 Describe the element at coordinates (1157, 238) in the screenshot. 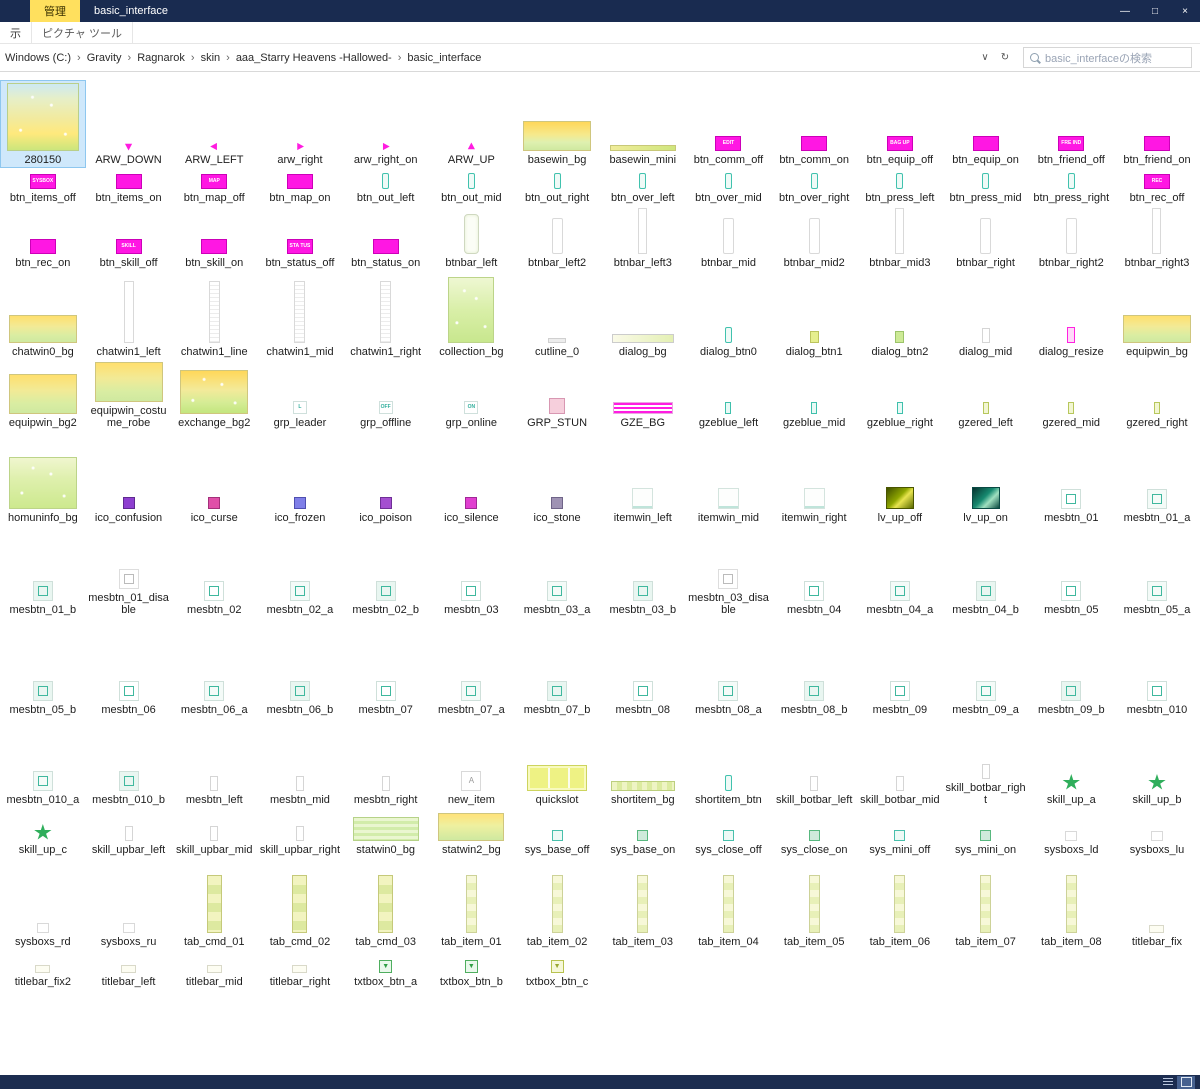

I see `file-tile: btnbar_right3` at that location.